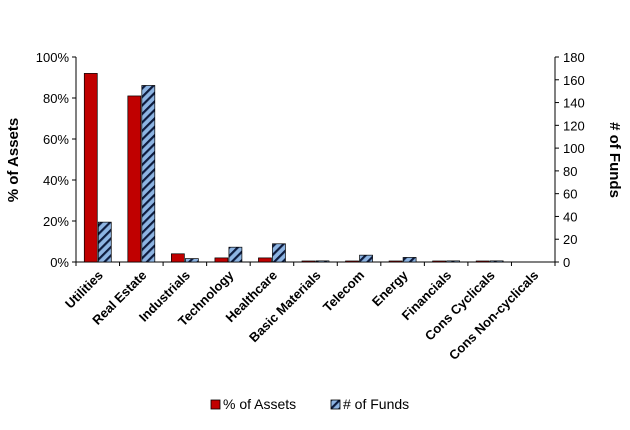 Image resolution: width=630 pixels, height=430 pixels. I want to click on left-tick-label: 100%, so click(53, 57).